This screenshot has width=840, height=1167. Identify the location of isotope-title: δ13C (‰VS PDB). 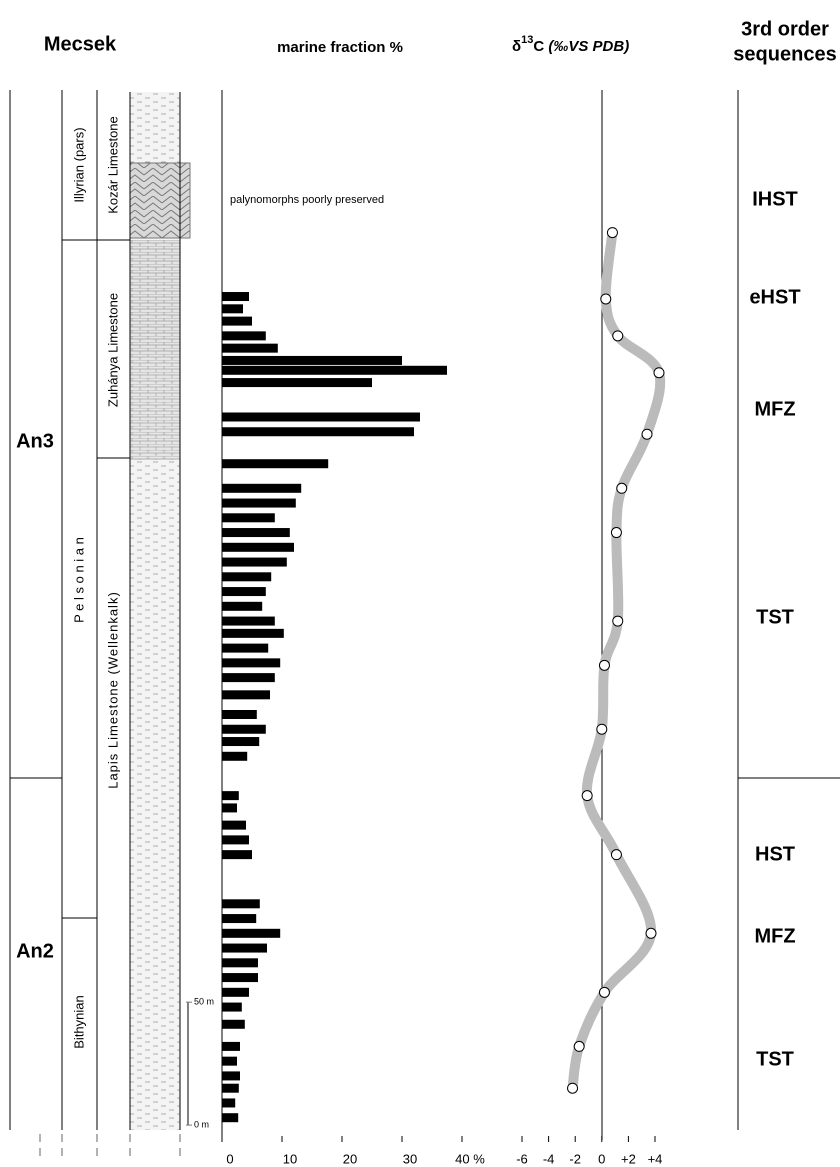
(570, 44).